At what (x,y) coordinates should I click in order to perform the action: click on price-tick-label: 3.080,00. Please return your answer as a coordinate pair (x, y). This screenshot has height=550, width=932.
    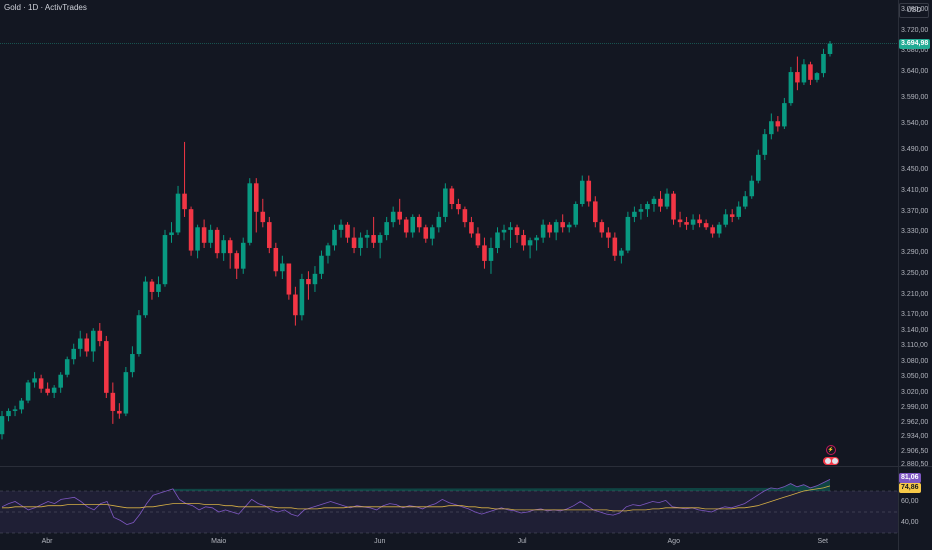
    Looking at the image, I should click on (915, 361).